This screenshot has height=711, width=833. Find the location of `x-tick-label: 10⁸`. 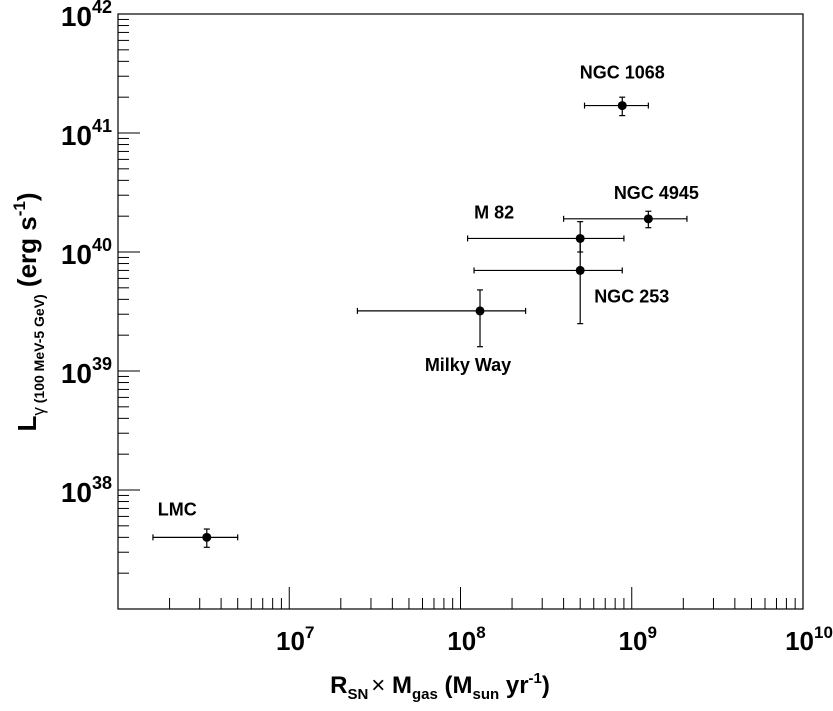

x-tick-label: 10⁸ is located at coordinates (466, 639).